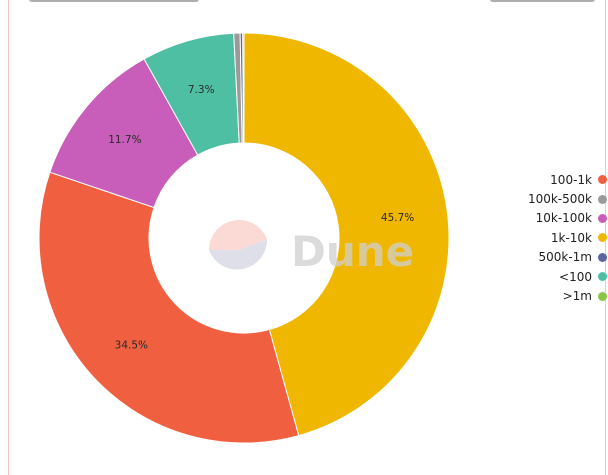 The height and width of the screenshot is (475, 608). I want to click on legend-label: 100k-500k, so click(559, 199).